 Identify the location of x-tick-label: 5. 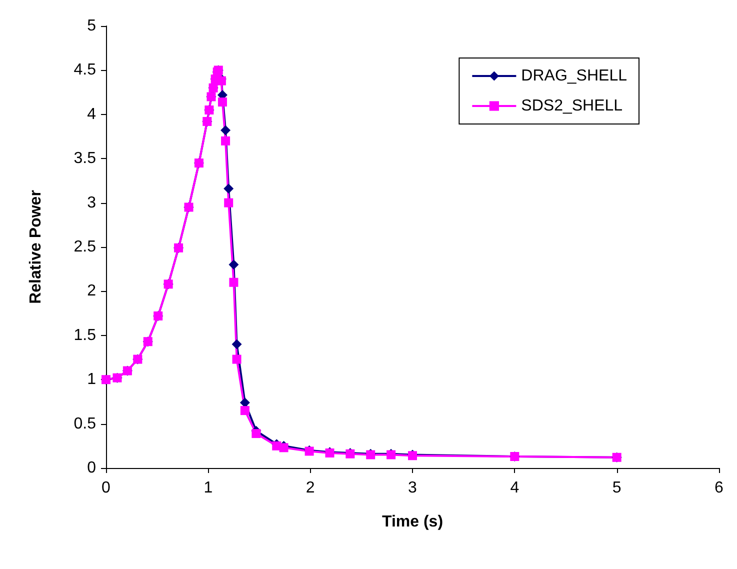
(617, 488).